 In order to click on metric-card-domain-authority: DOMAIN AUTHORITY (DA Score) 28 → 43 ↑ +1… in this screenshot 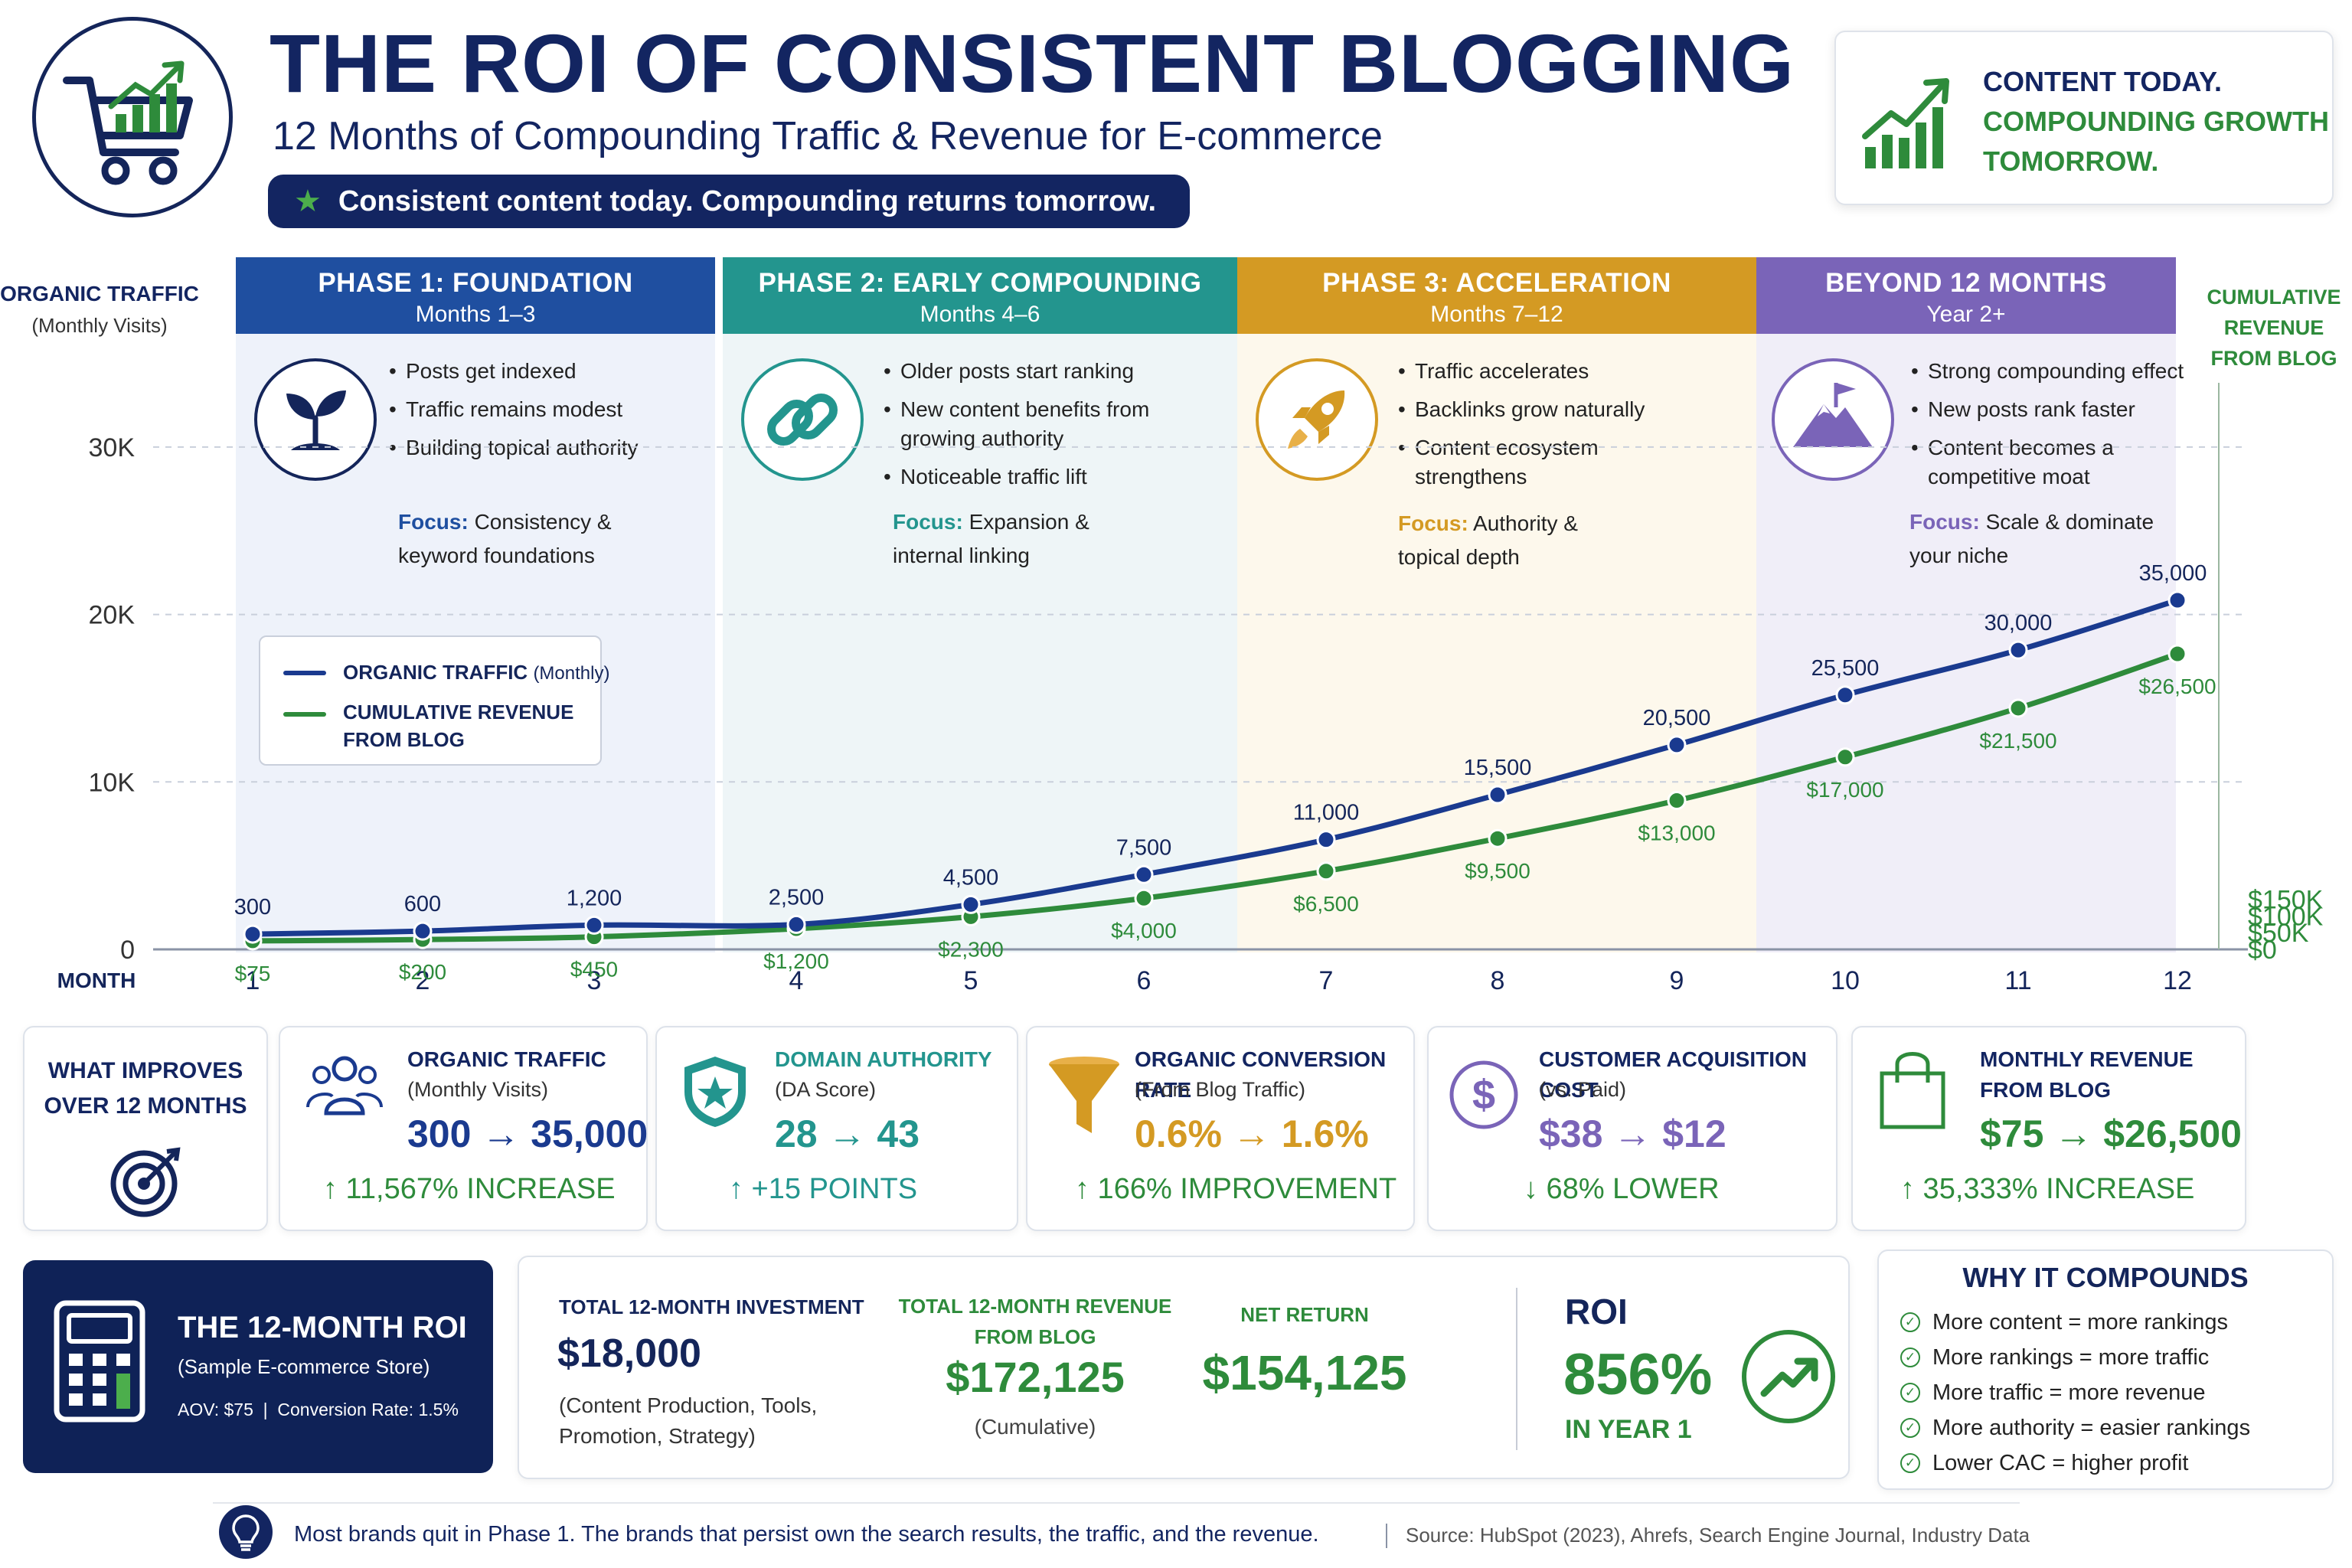, I will do `click(836, 1128)`.